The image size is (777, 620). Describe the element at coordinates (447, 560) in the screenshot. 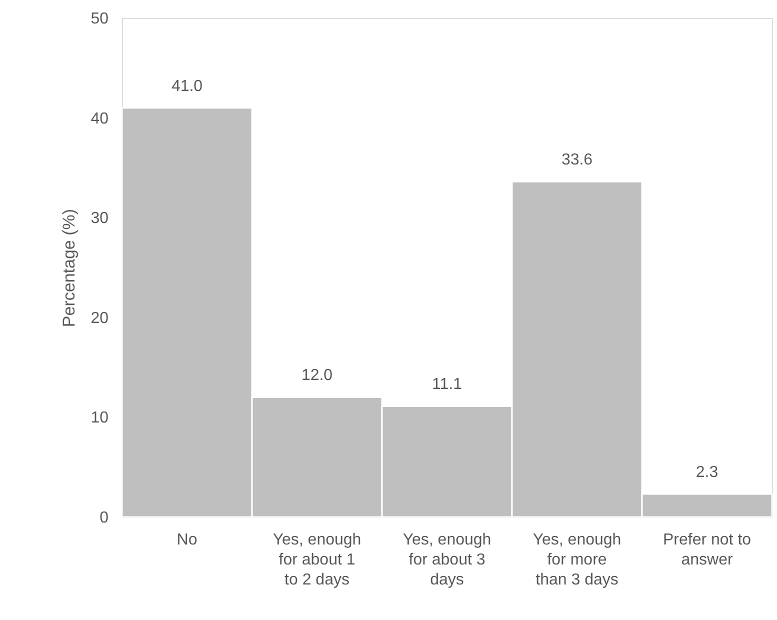

I see `x-tick-label: Yes, enough for about 3 days` at that location.